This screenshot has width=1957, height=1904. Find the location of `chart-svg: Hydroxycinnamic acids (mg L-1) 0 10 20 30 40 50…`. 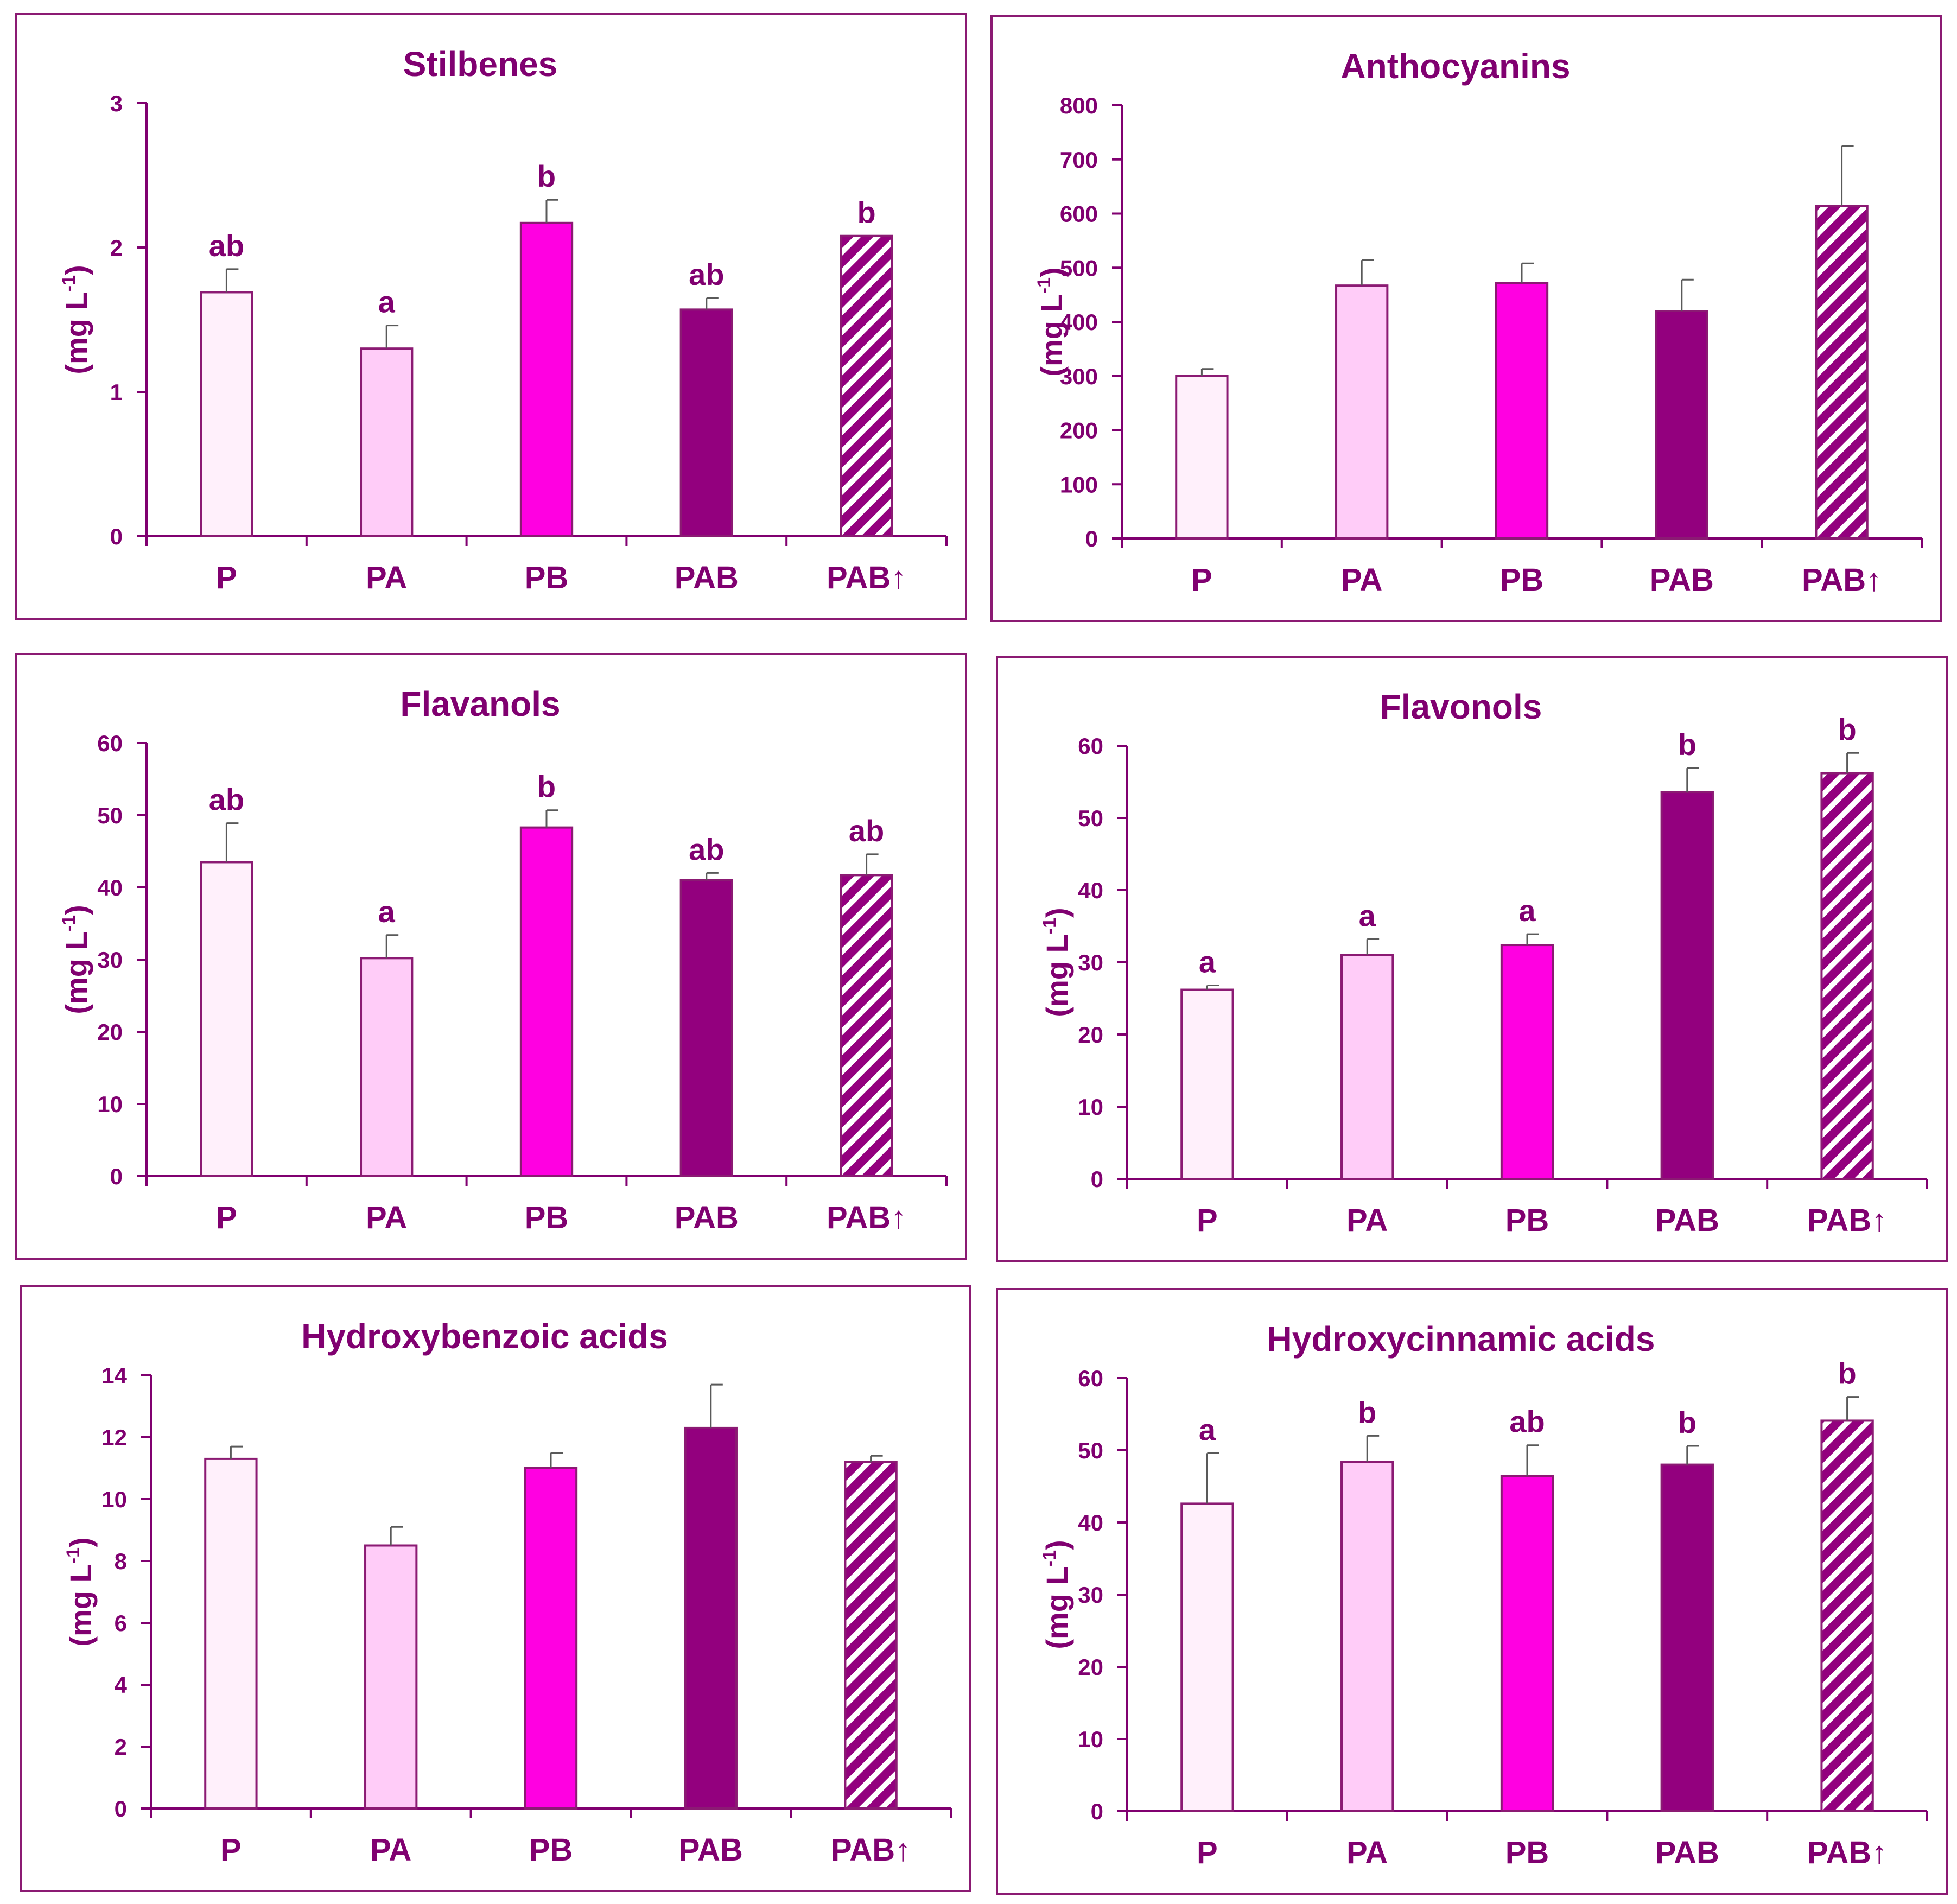

chart-svg: Hydroxycinnamic acids (mg L-1) 0 10 20 30 40 50… is located at coordinates (1483, 1594).